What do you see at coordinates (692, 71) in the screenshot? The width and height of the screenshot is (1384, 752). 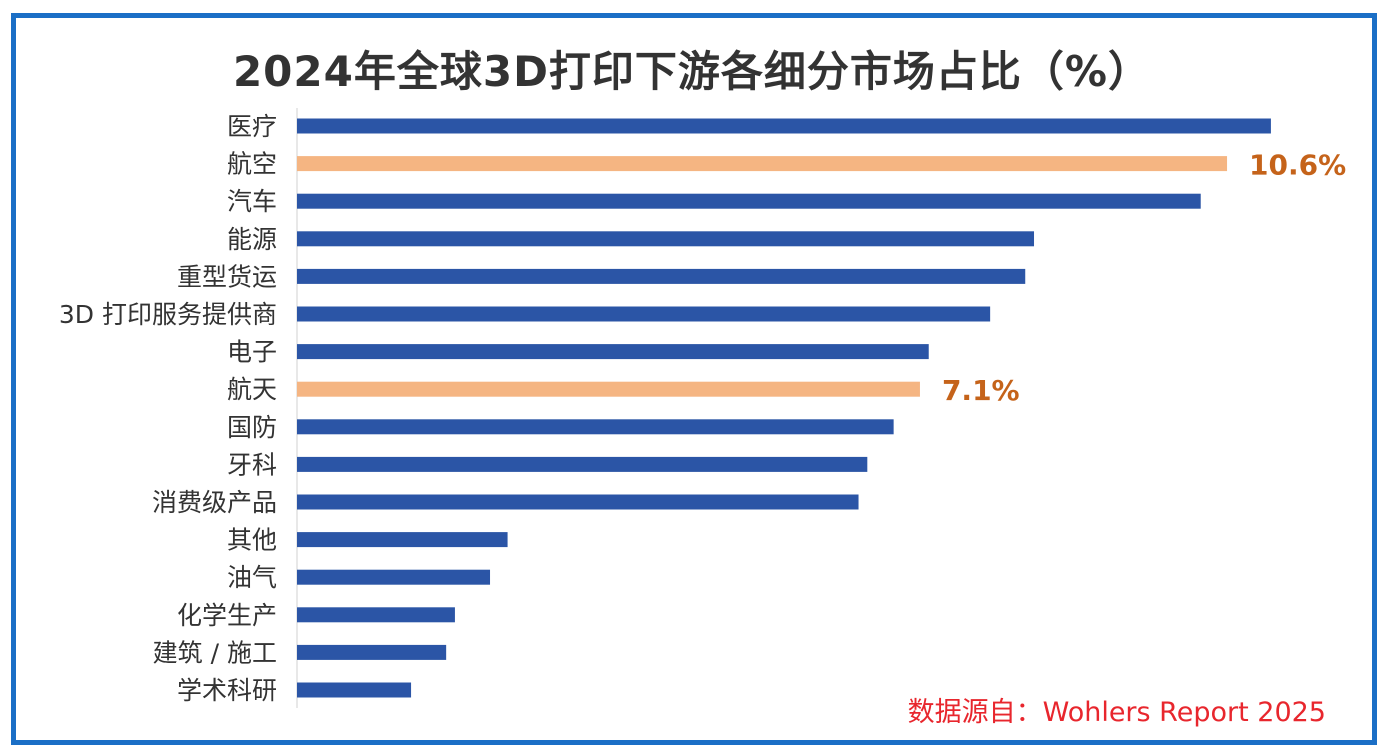 I see `chart-title: 2024年全球3D打印下游各细分市场占比（%）` at bounding box center [692, 71].